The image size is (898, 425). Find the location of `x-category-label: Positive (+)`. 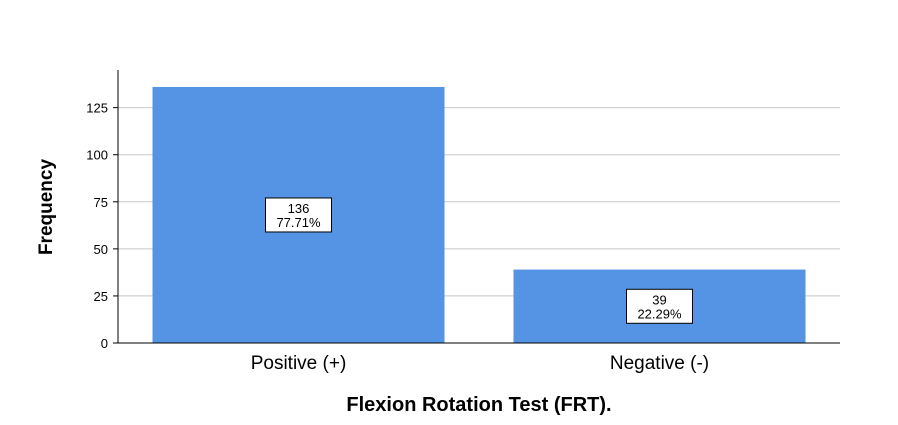

x-category-label: Positive (+) is located at coordinates (299, 363).